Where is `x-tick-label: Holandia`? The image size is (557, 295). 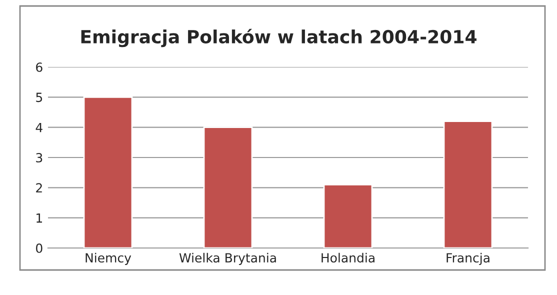 x-tick-label: Holandia is located at coordinates (348, 257).